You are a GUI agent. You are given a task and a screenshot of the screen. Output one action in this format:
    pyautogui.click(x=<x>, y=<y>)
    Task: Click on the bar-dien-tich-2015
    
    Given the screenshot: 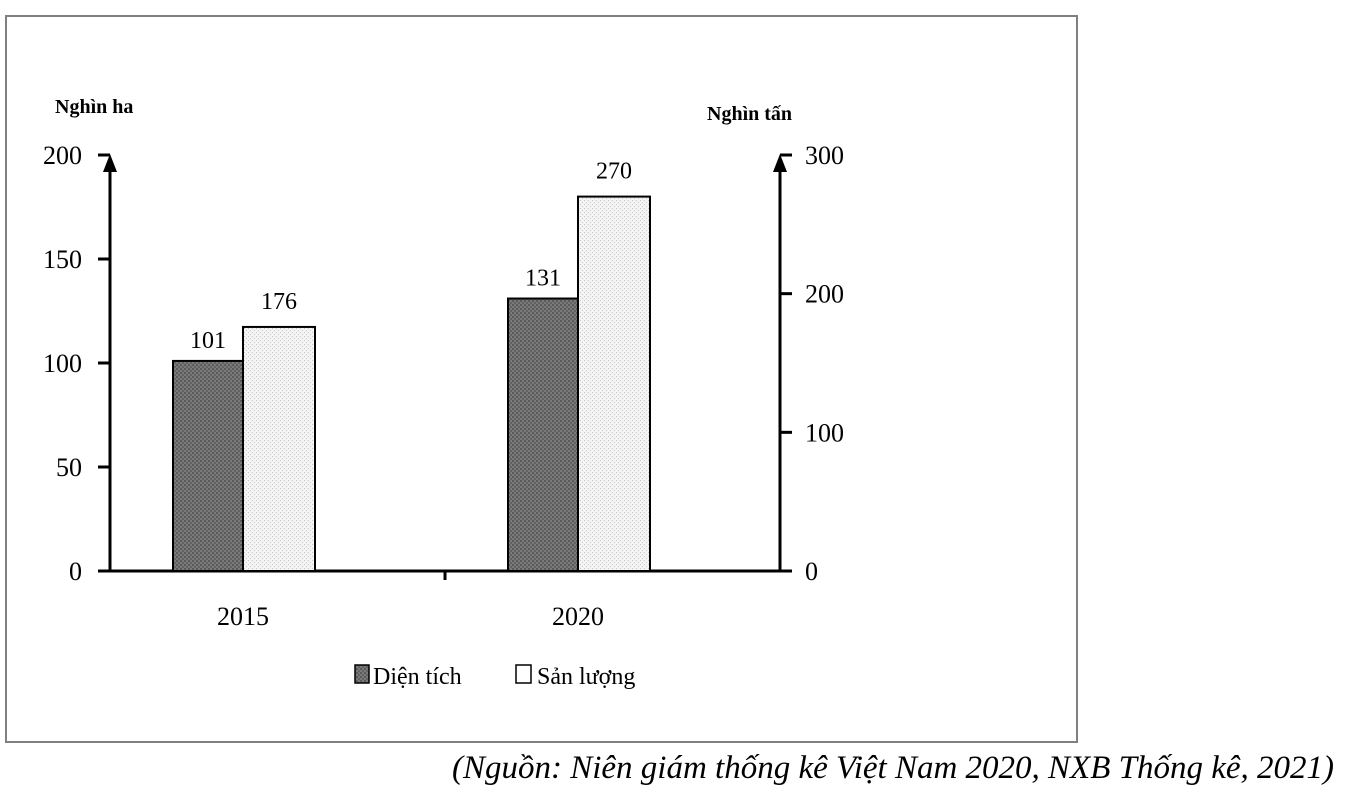 What is the action you would take?
    pyautogui.click(x=208, y=466)
    